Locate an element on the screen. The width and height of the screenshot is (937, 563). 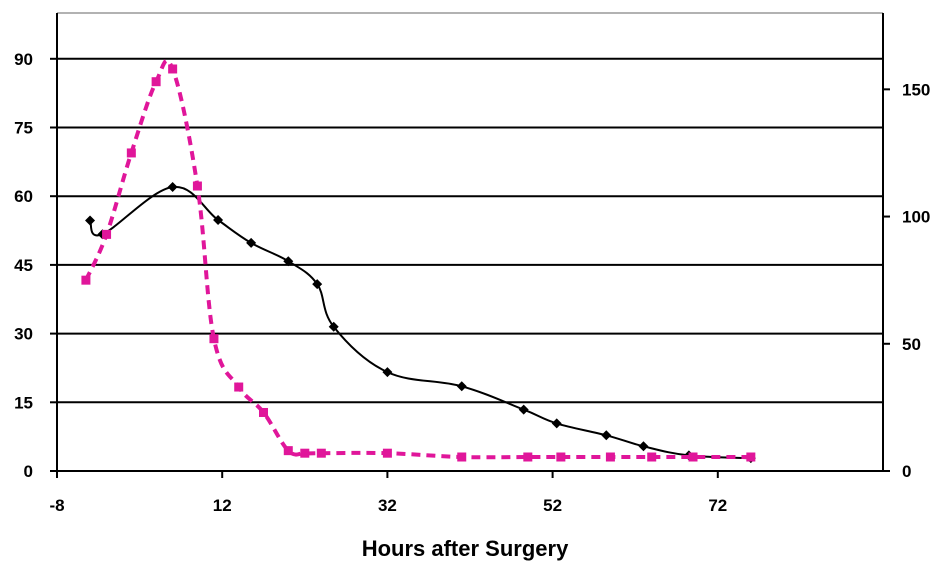
left-tick-label: 75 is located at coordinates (23, 128).